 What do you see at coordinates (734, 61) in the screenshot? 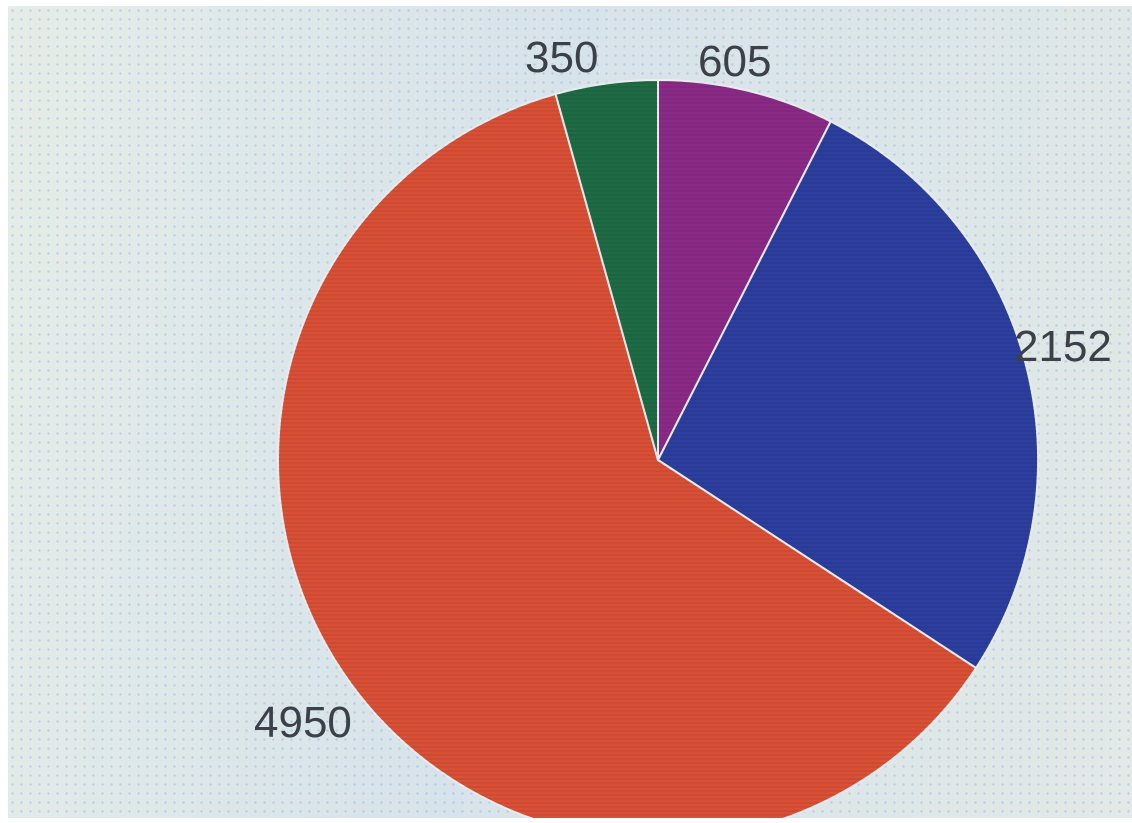
I see `data-label-605: 605` at bounding box center [734, 61].